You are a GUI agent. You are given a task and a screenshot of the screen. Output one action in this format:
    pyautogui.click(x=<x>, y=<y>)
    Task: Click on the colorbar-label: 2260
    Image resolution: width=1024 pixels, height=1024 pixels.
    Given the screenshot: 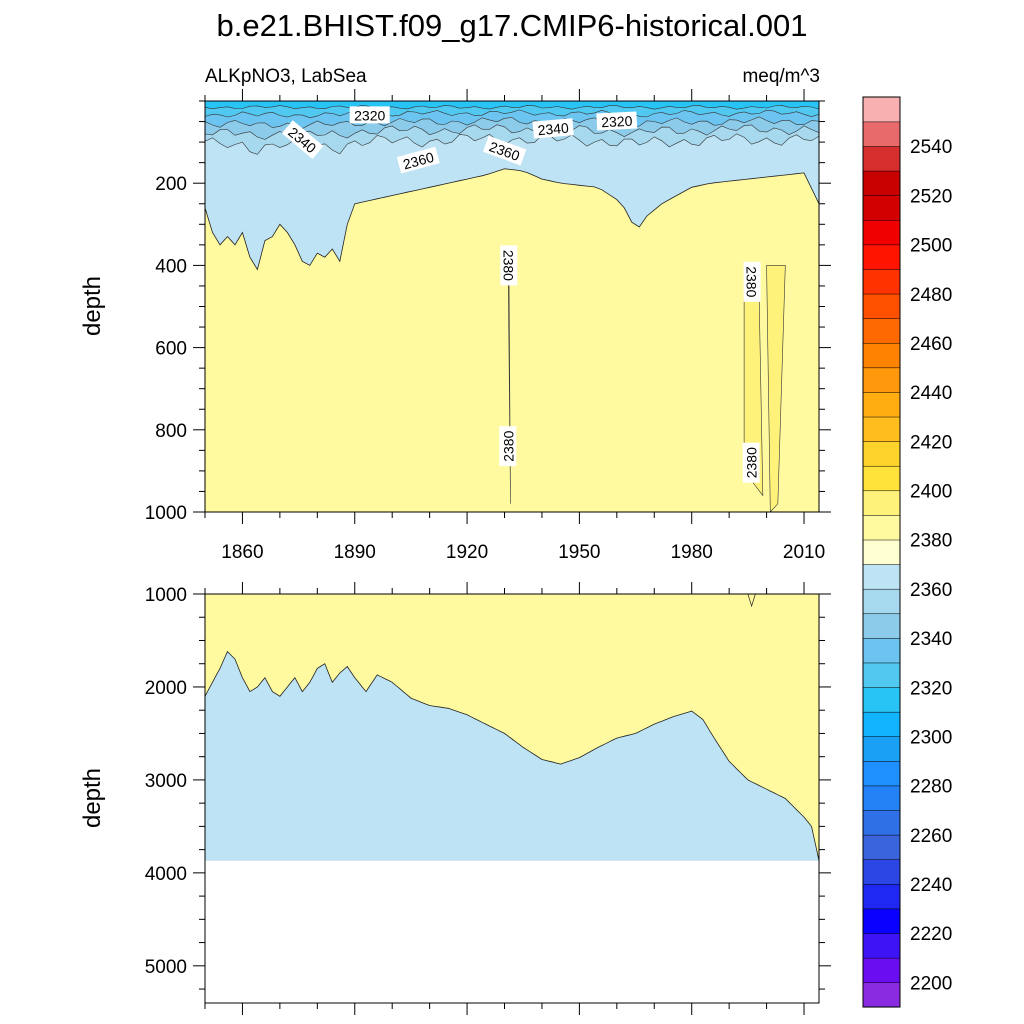 What is the action you would take?
    pyautogui.click(x=931, y=836)
    